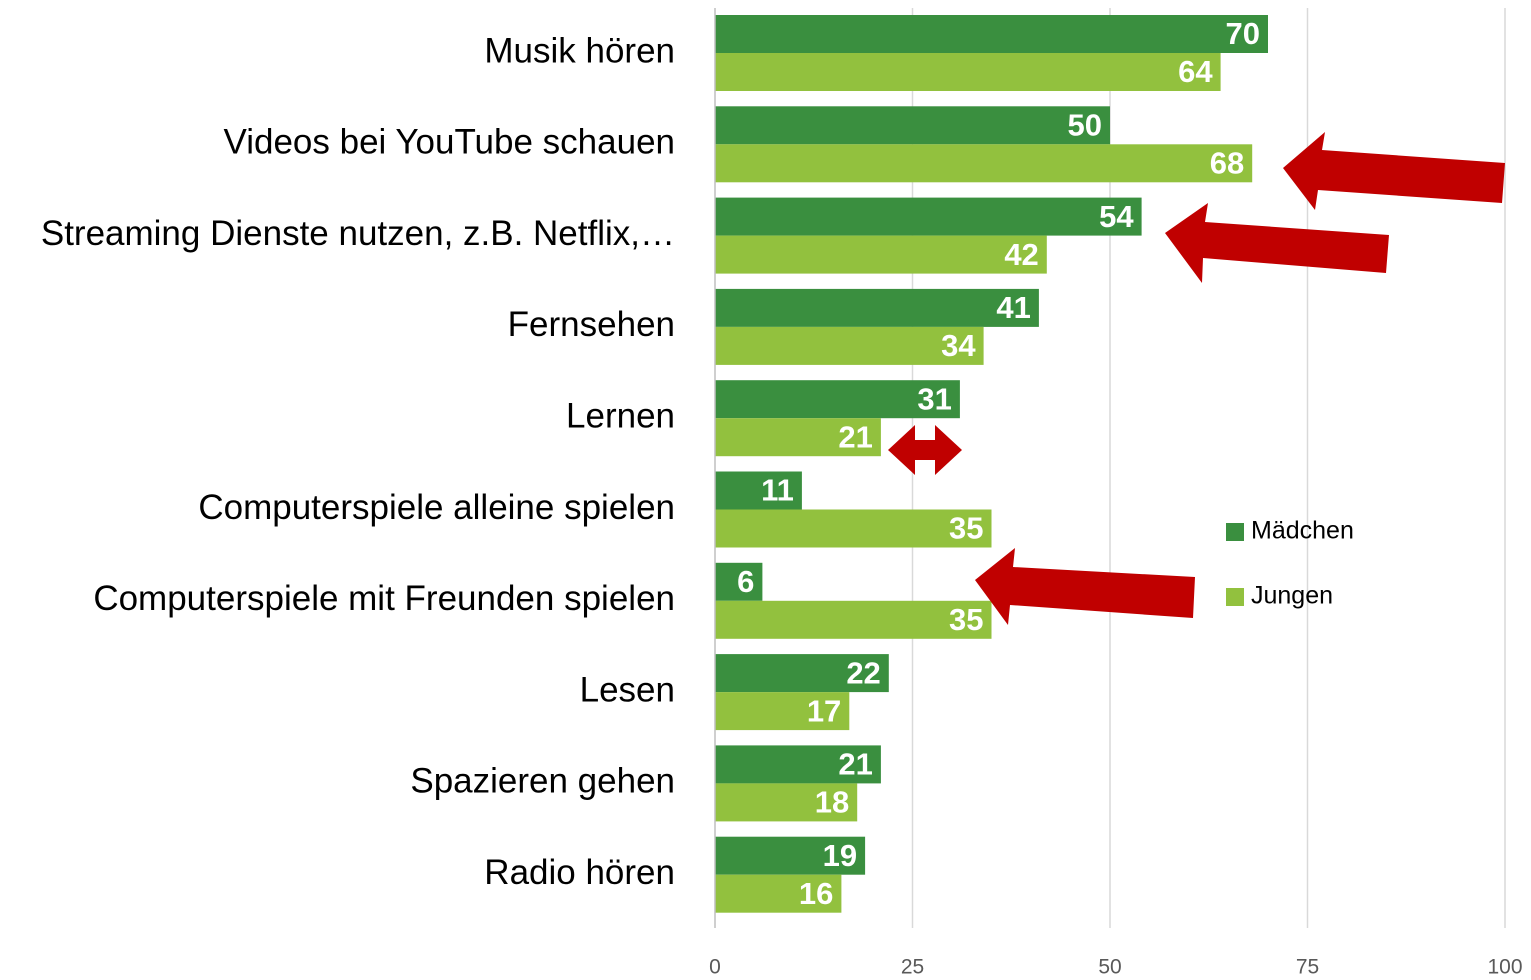 The width and height of the screenshot is (1531, 980). Describe the element at coordinates (824, 710) in the screenshot. I see `value-label: 17` at that location.